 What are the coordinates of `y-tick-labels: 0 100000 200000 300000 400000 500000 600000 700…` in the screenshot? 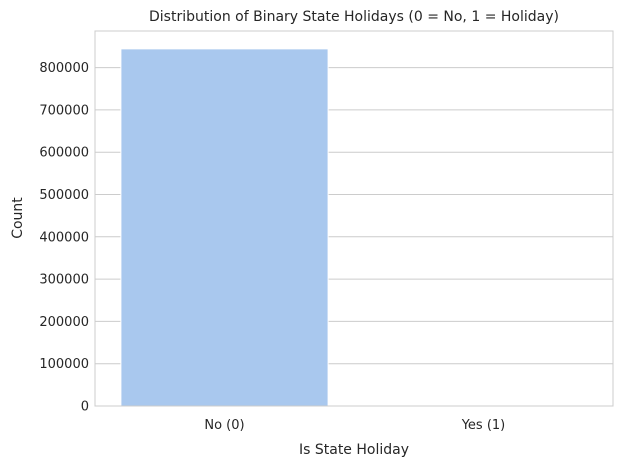 It's located at (64, 237).